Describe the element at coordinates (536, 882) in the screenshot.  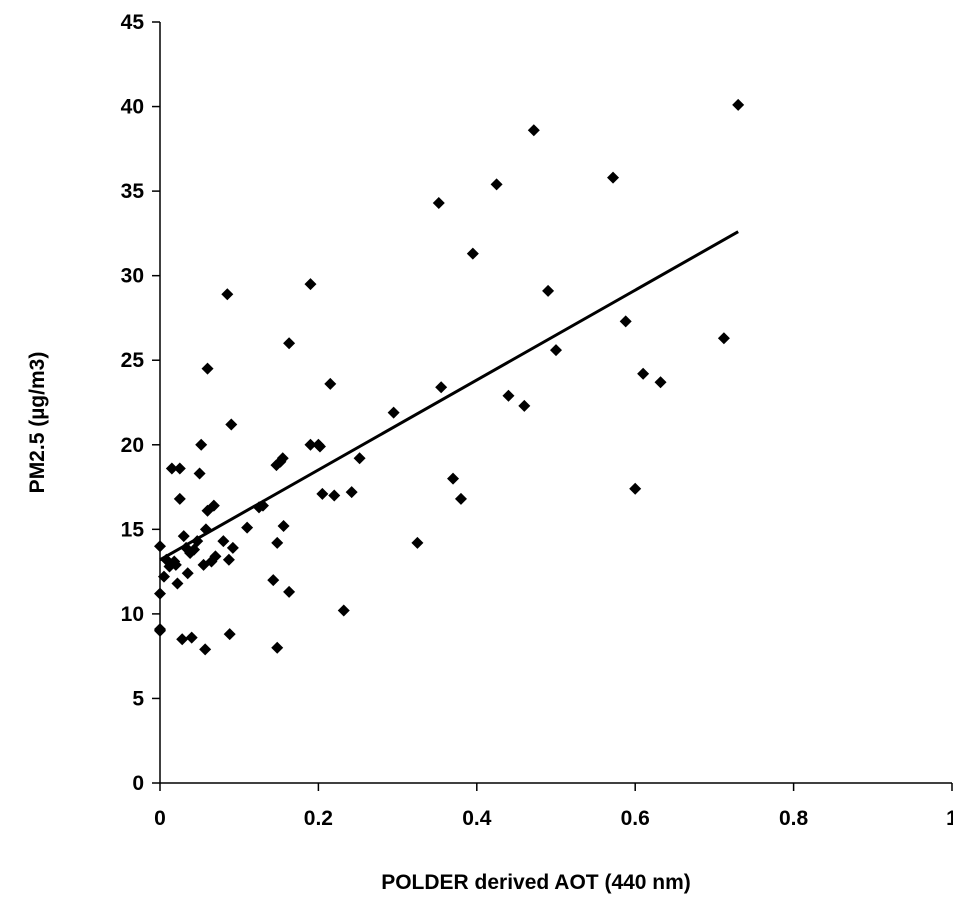
I see `x-axis-title: POLDER derived AOT (440 nm)` at that location.